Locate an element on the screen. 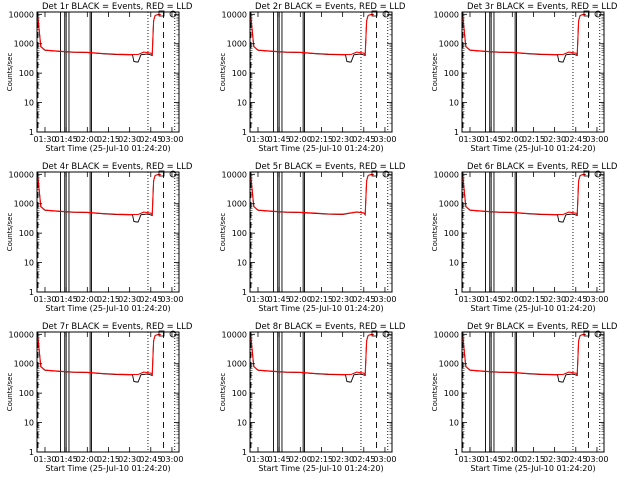 This screenshot has width=640, height=480. chart-title: Det 6r BLACK = Events, RED = LLD is located at coordinates (542, 167).